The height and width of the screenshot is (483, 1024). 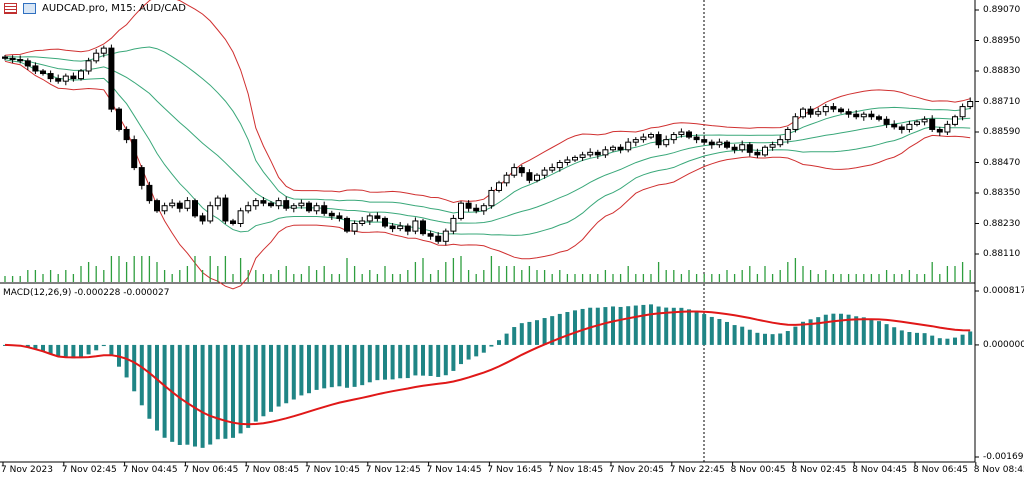 I want to click on time-axis-label: 7 Nov 20:45, so click(x=636, y=470).